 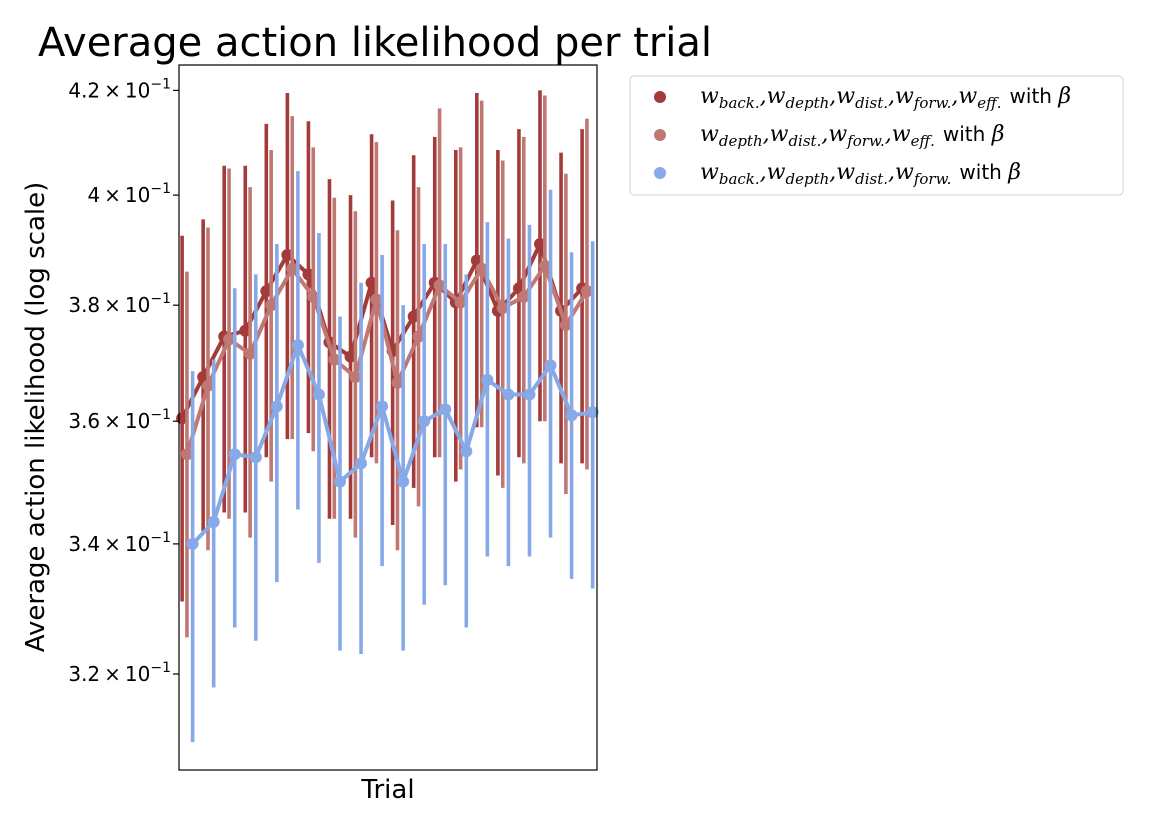 I want to click on y-axis-label: Average action likelihood (log scale), so click(x=36, y=417).